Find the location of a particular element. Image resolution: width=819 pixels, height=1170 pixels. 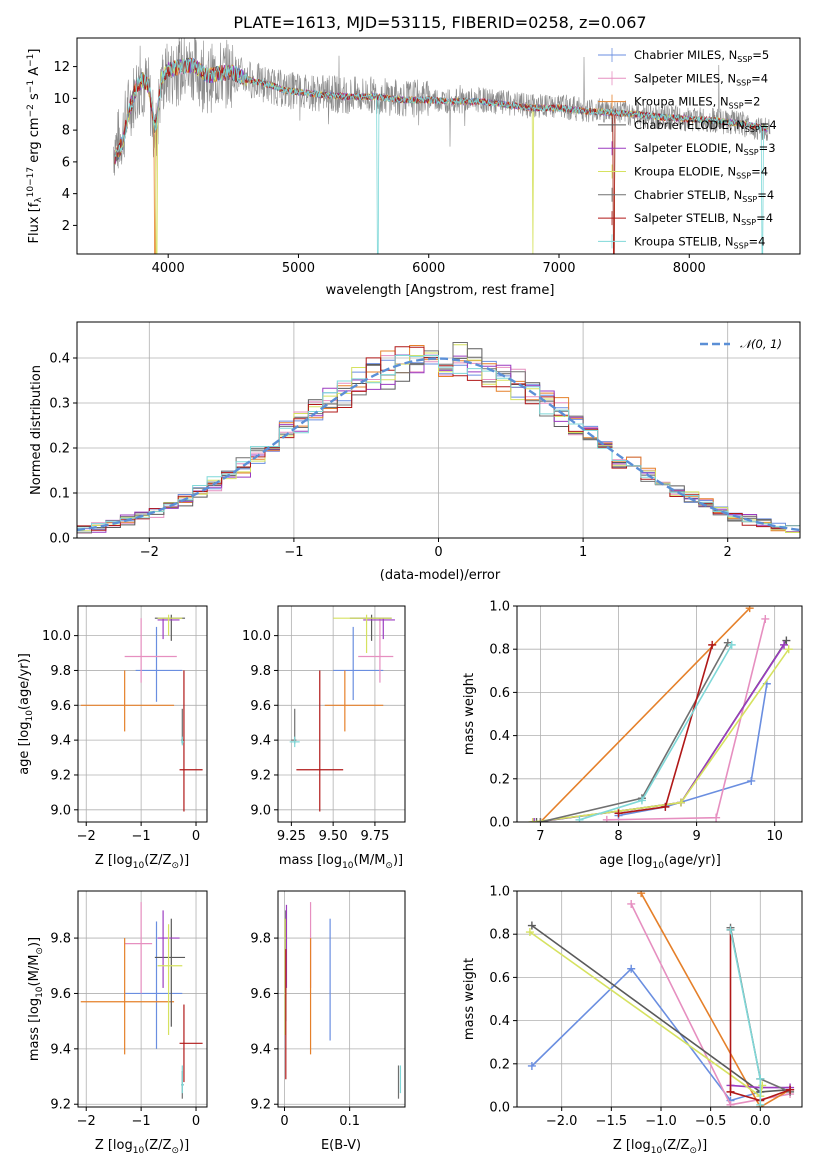

x-axis-label-part: Z [log is located at coordinates (632, 1145).